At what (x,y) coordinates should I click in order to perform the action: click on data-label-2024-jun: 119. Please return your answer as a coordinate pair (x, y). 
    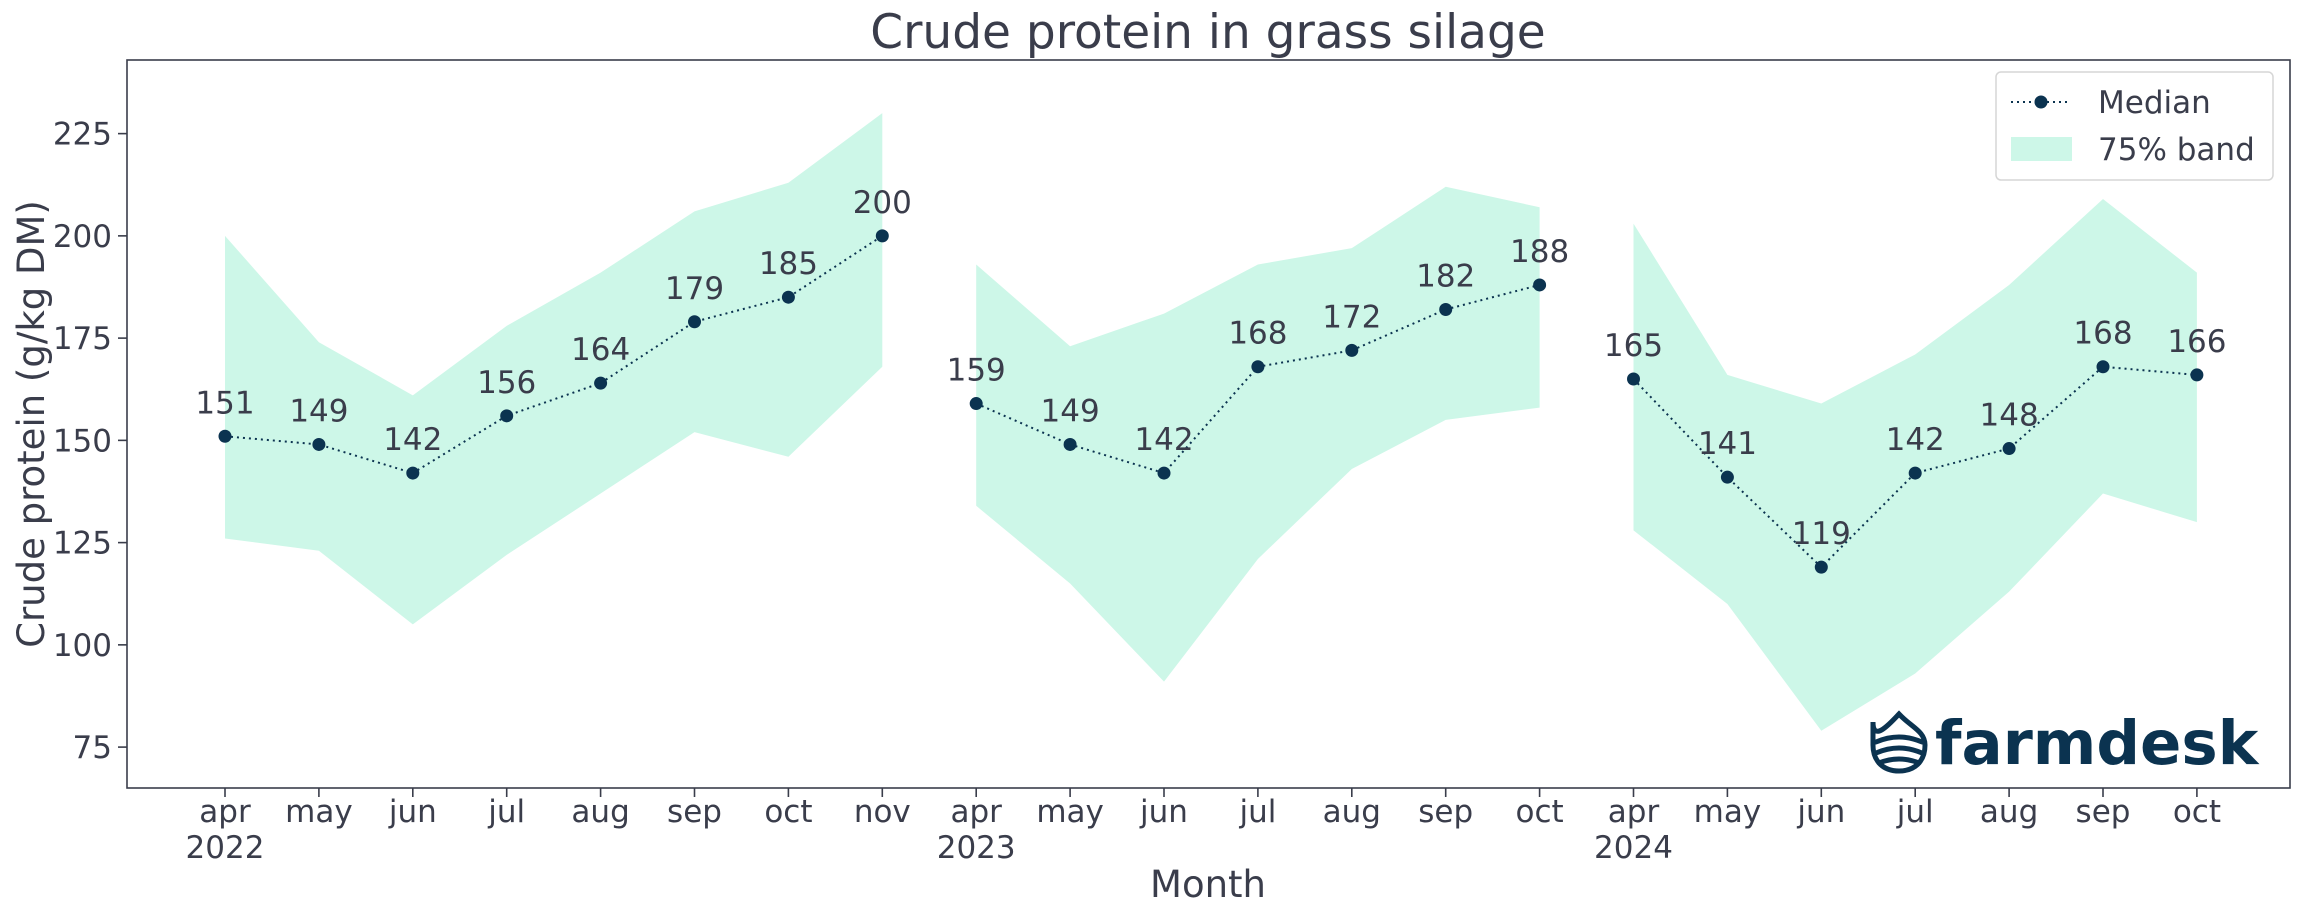
    Looking at the image, I should click on (1821, 534).